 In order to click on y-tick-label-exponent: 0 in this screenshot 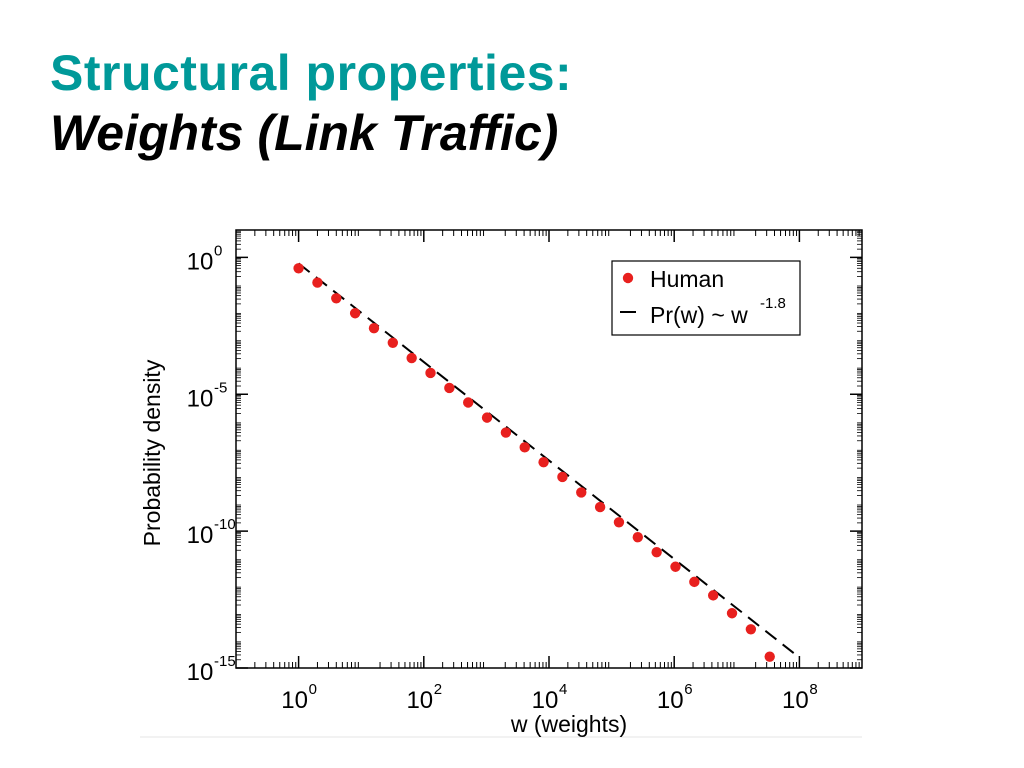, I will do `click(218, 250)`.